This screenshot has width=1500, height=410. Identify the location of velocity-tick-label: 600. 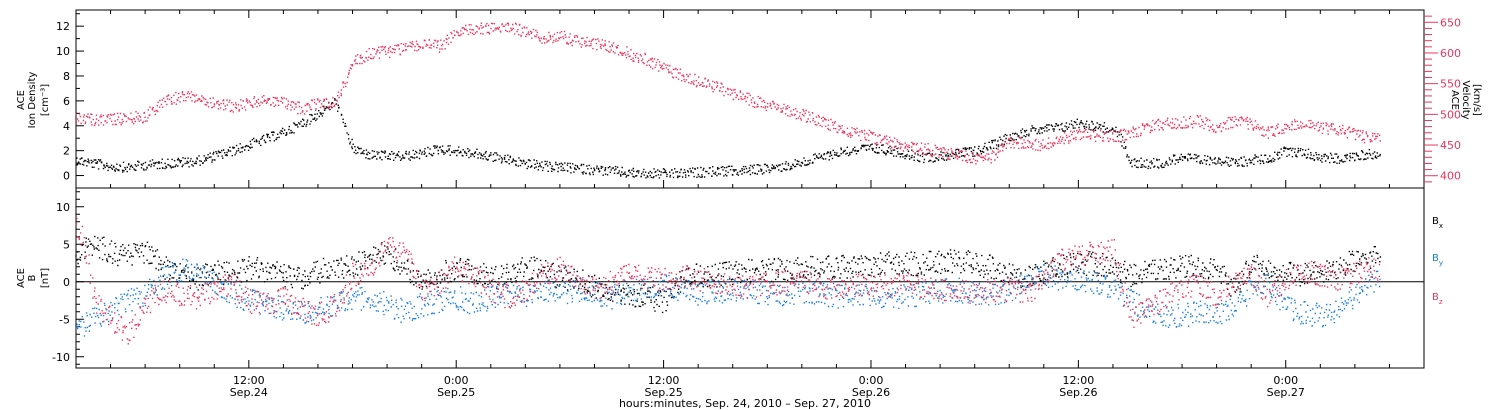
(1450, 53).